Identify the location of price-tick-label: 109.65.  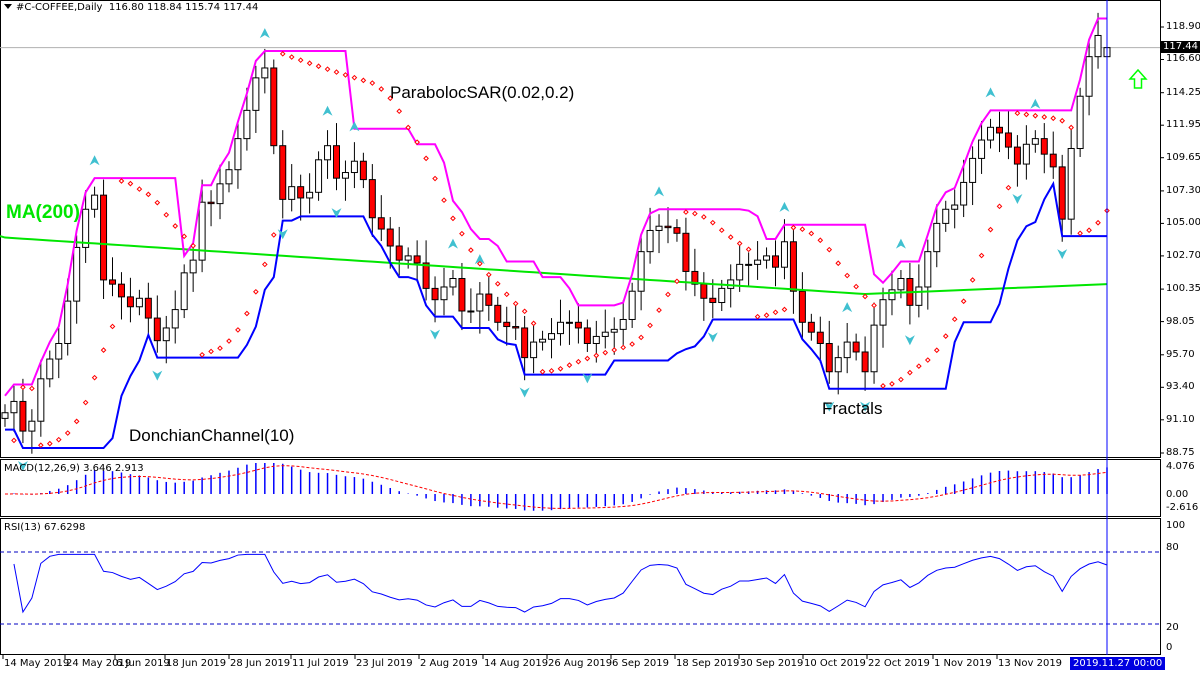
(1183, 157).